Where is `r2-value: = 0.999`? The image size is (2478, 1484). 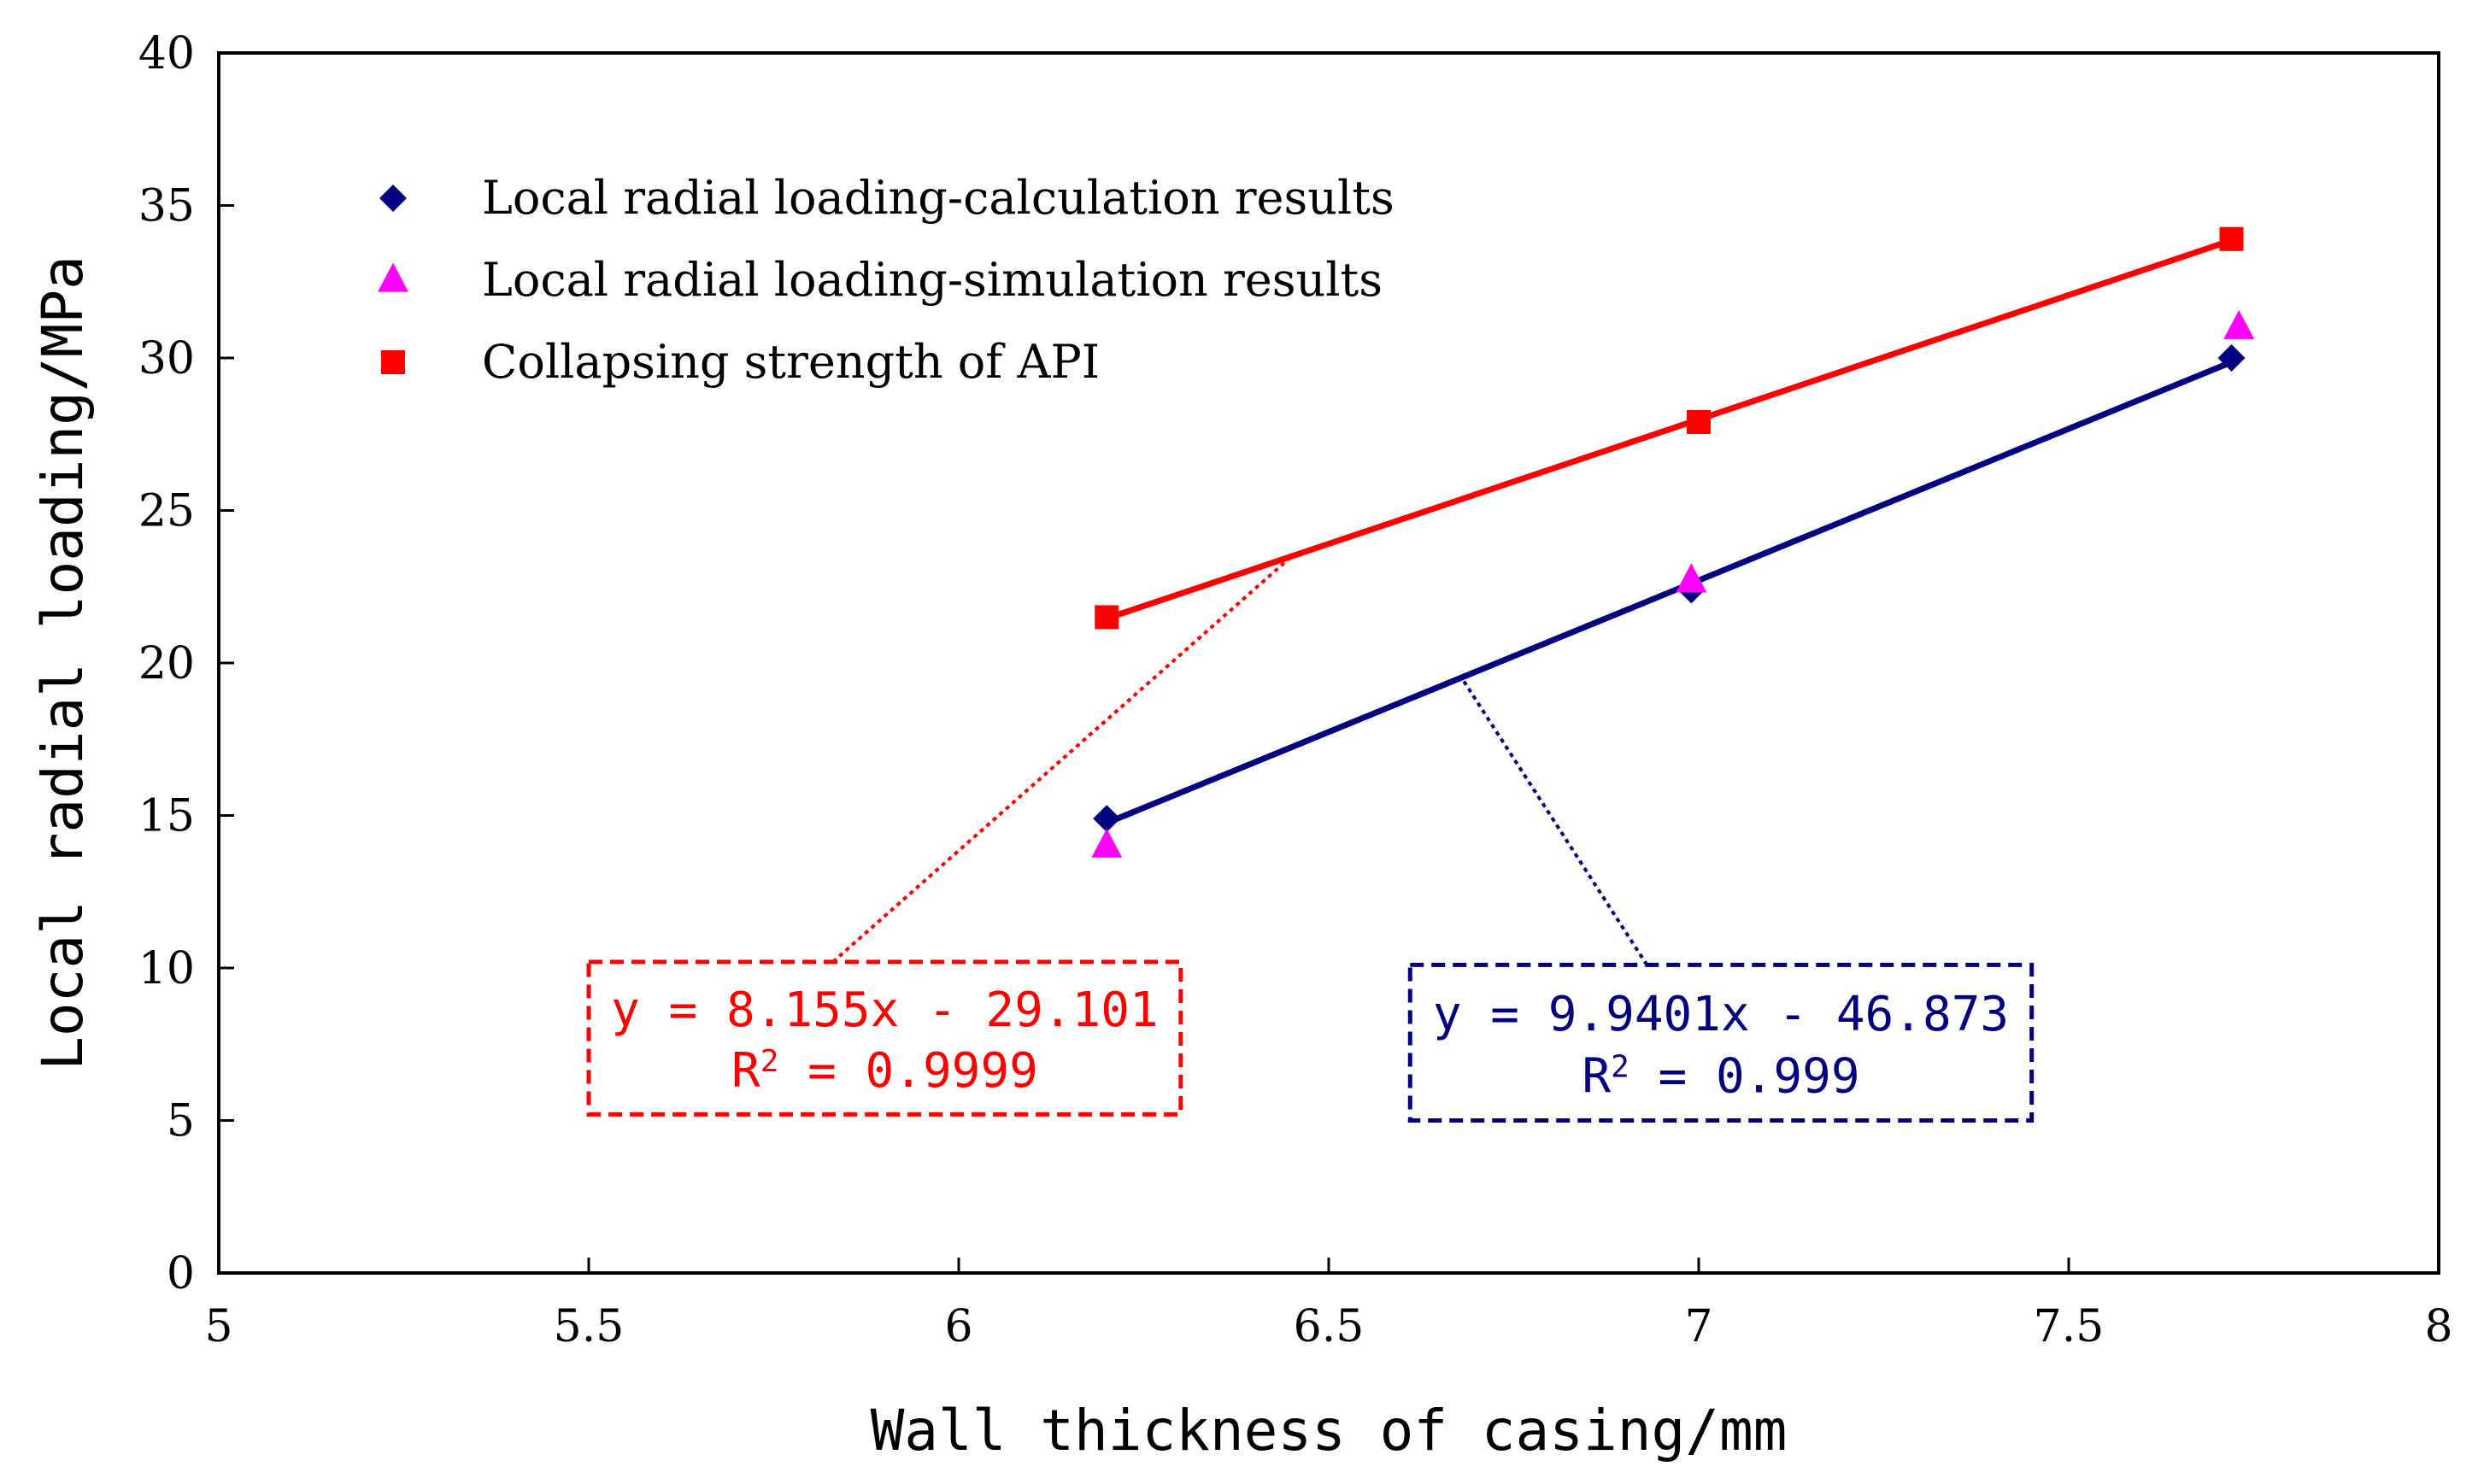
r2-value: = 0.999 is located at coordinates (1744, 1077).